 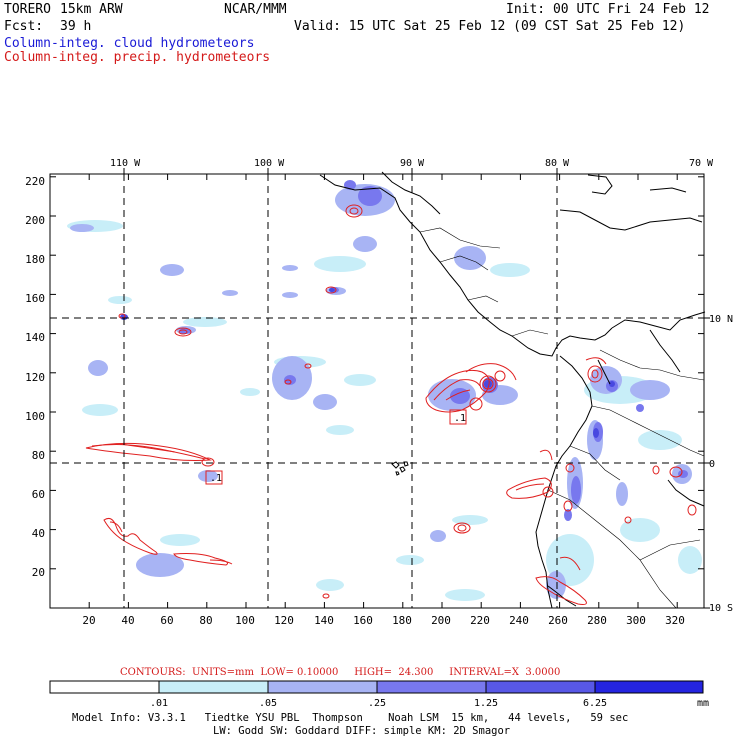 What do you see at coordinates (129, 43) in the screenshot?
I see `field-cloud-label: Column-integ. cloud hydrometeors` at bounding box center [129, 43].